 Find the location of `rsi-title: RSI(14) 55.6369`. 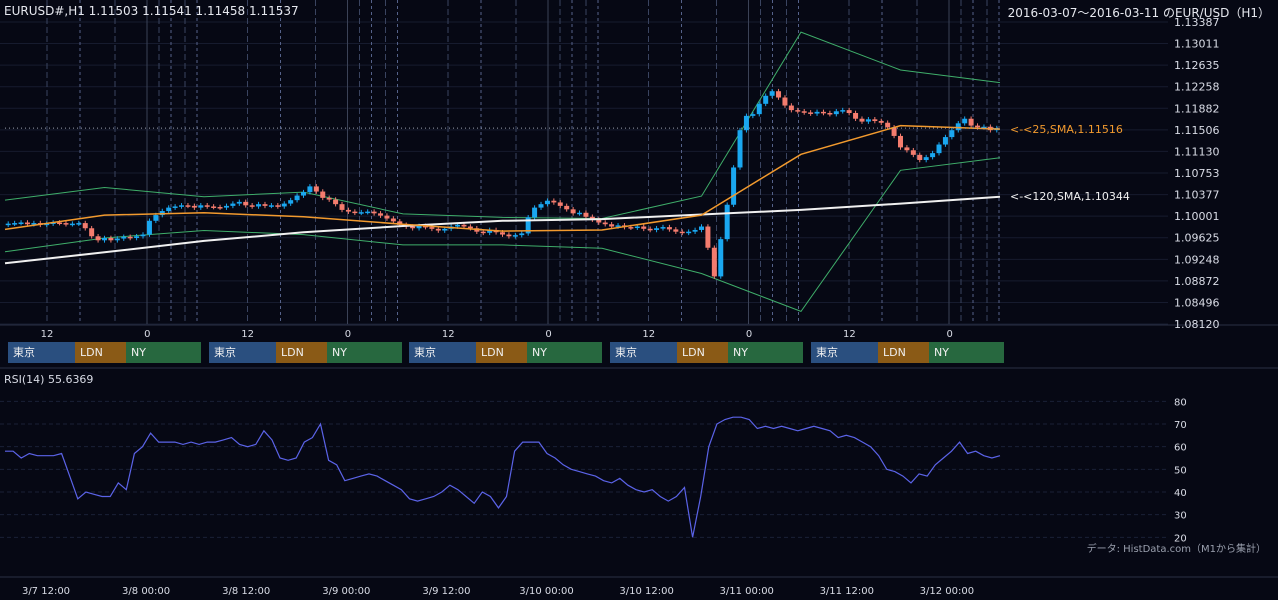

rsi-title: RSI(14) 55.6369 is located at coordinates (49, 379).